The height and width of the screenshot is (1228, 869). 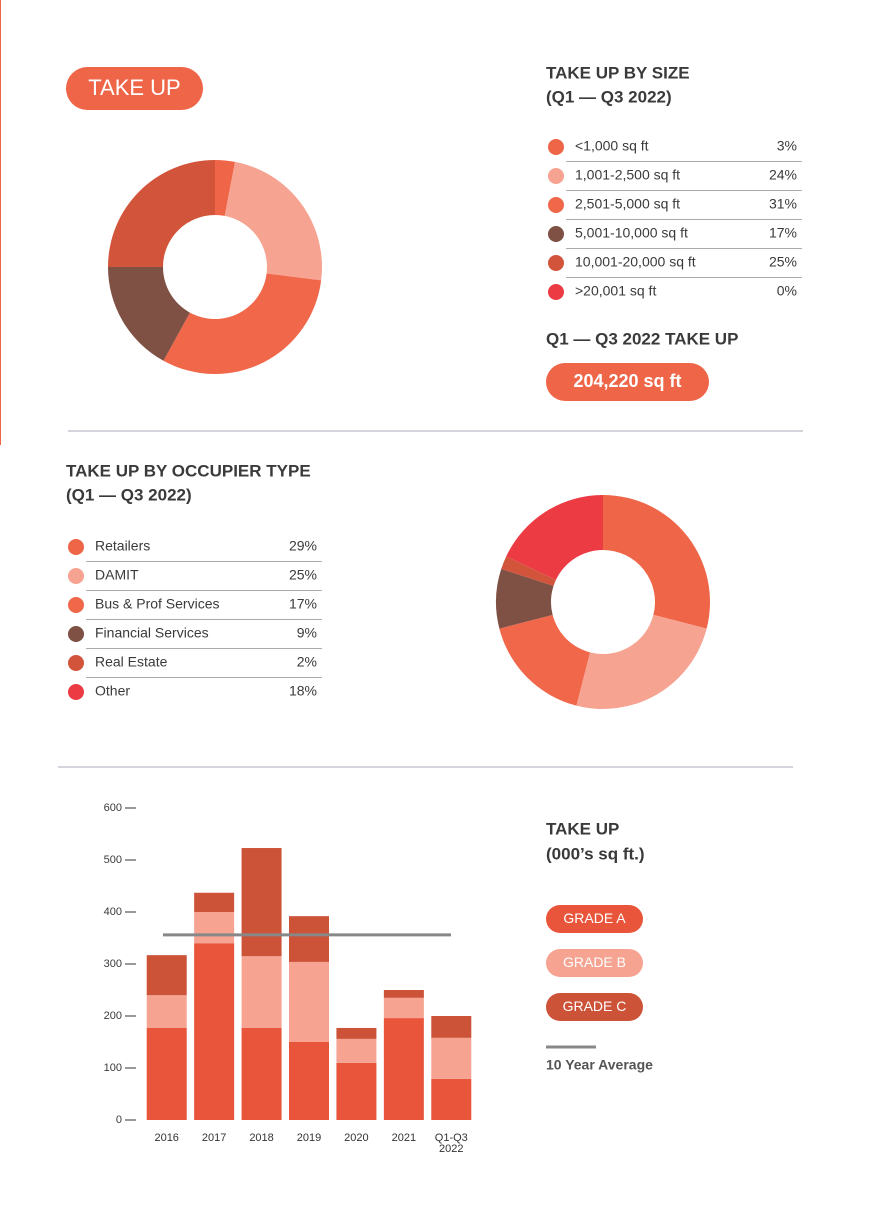 I want to click on x-tick-label: 2021, so click(x=404, y=1138).